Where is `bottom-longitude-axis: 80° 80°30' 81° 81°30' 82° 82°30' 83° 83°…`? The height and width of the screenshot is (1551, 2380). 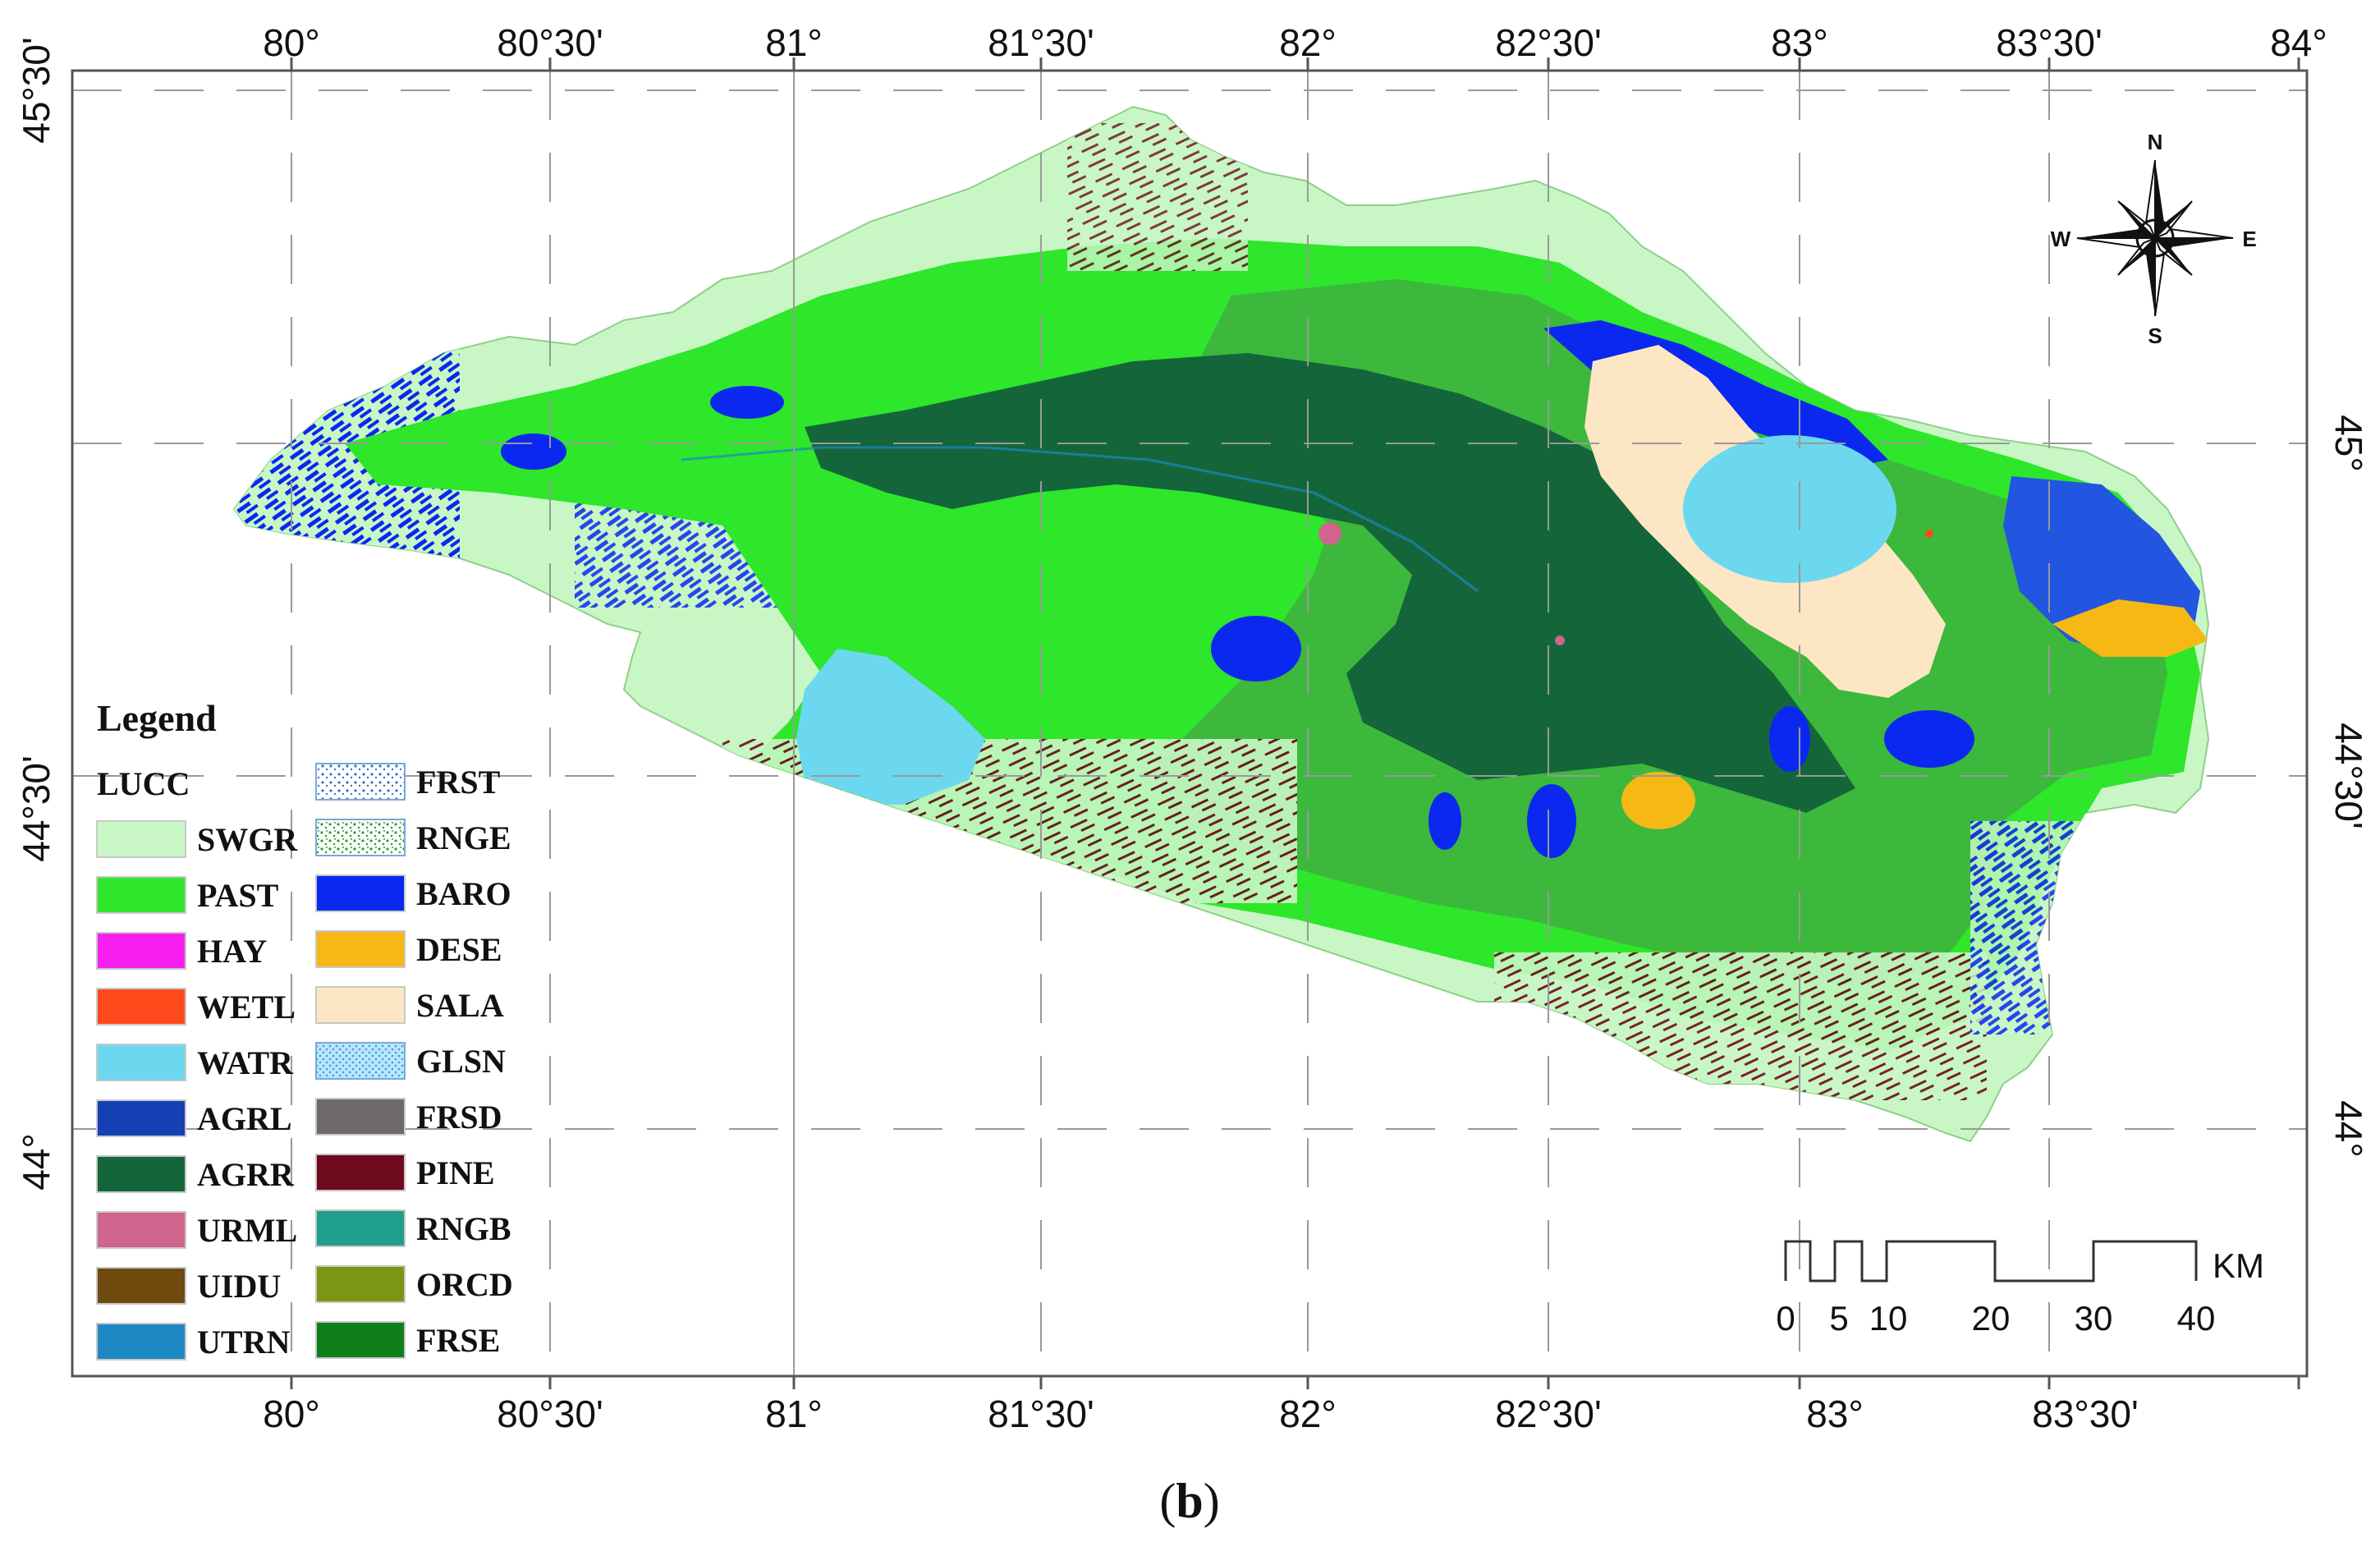 bottom-longitude-axis: 80° 80°30' 81° 81°30' 82° 82°30' 83° 83°… is located at coordinates (1201, 1414).